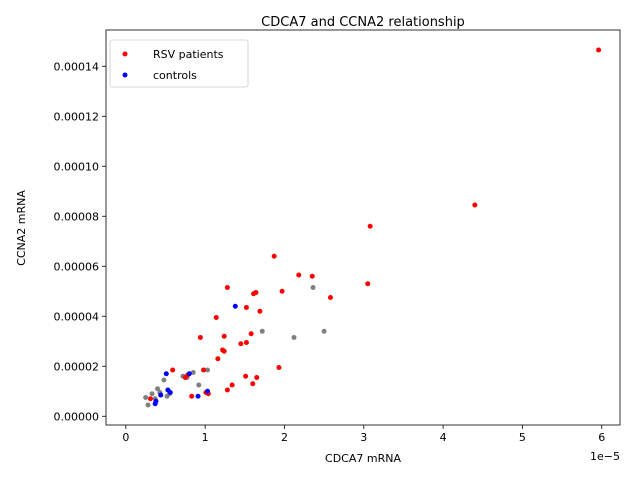 This screenshot has height=480, width=640. What do you see at coordinates (77, 316) in the screenshot?
I see `y-tick-label: 0.00004` at bounding box center [77, 316].